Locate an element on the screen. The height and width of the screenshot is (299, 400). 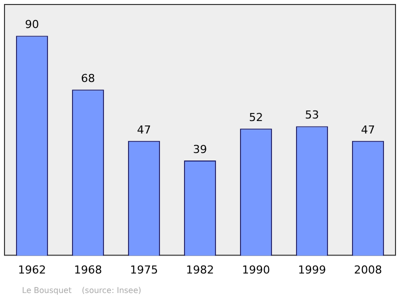
x-tick-label: 1999 is located at coordinates (312, 269).